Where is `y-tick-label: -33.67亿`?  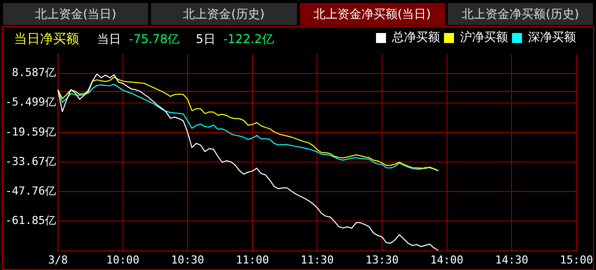
y-tick-label: -33.67亿 is located at coordinates (30, 161).